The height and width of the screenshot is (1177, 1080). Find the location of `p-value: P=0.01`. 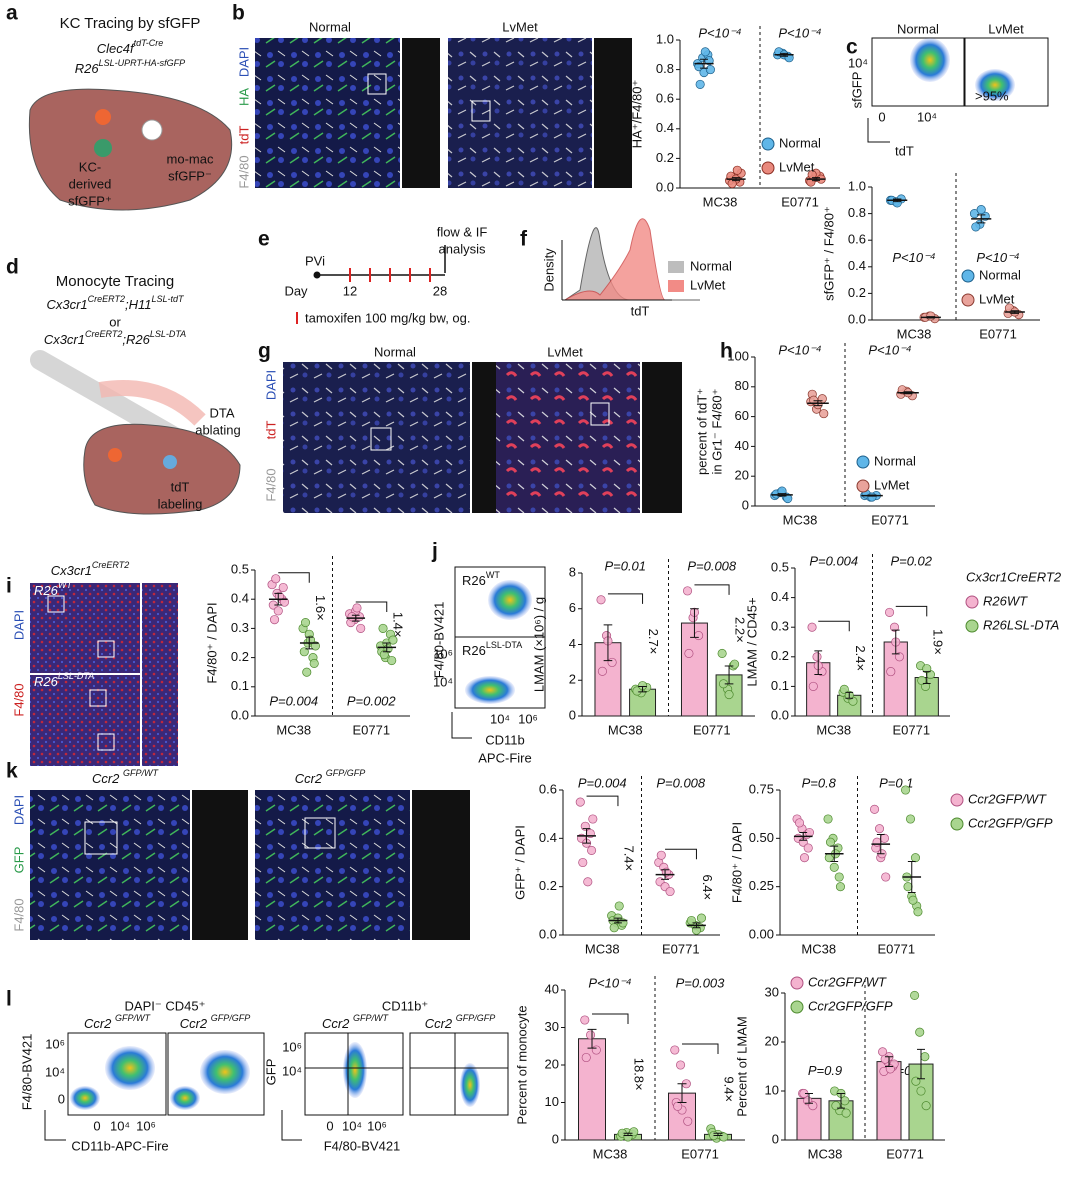

p-value: P=0.01 is located at coordinates (625, 565).